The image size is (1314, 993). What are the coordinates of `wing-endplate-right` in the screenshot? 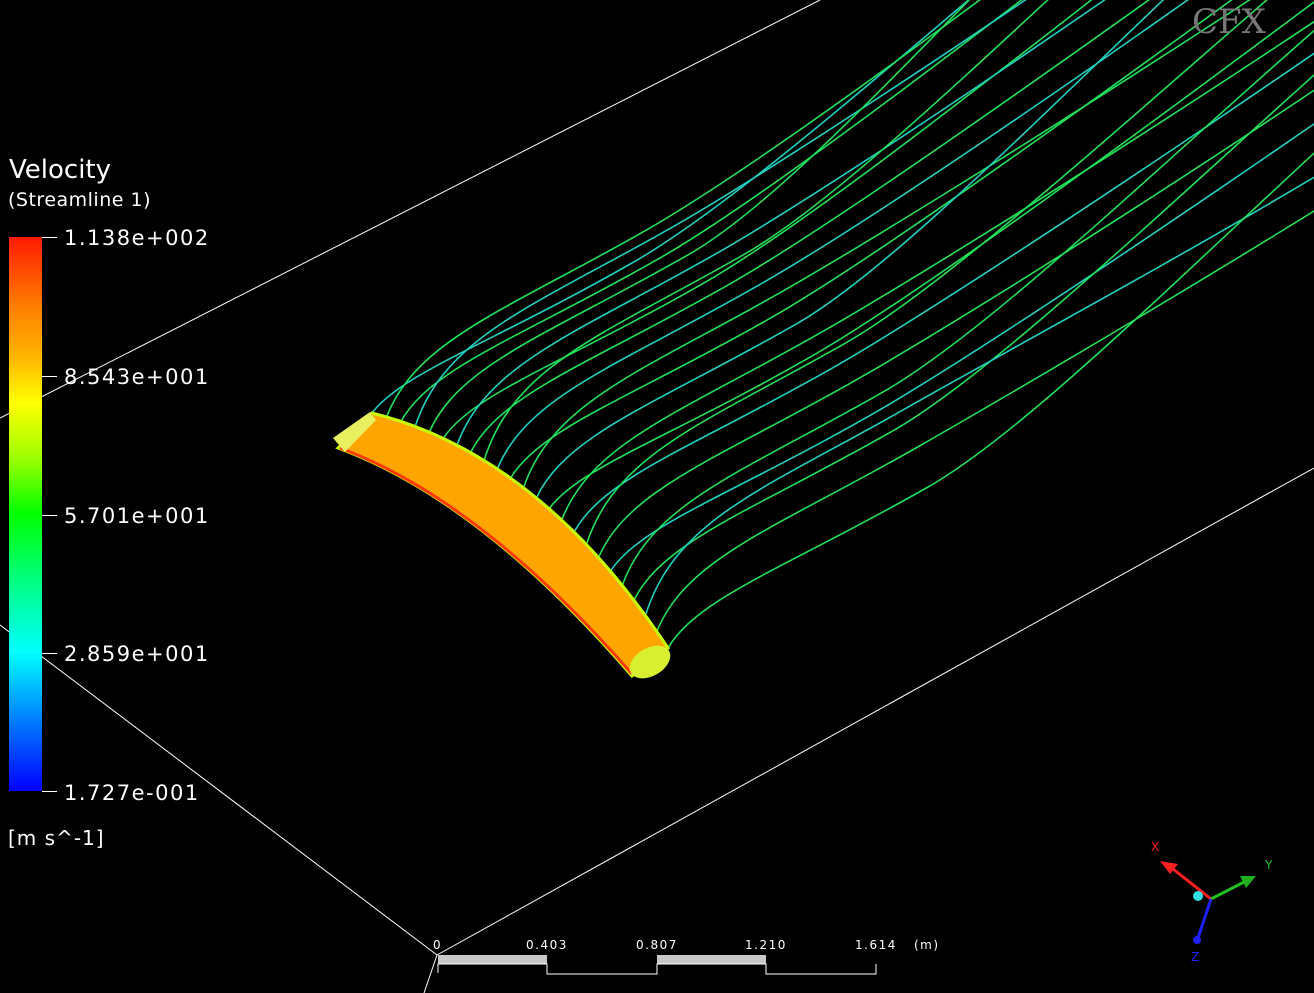 It's located at (650, 662).